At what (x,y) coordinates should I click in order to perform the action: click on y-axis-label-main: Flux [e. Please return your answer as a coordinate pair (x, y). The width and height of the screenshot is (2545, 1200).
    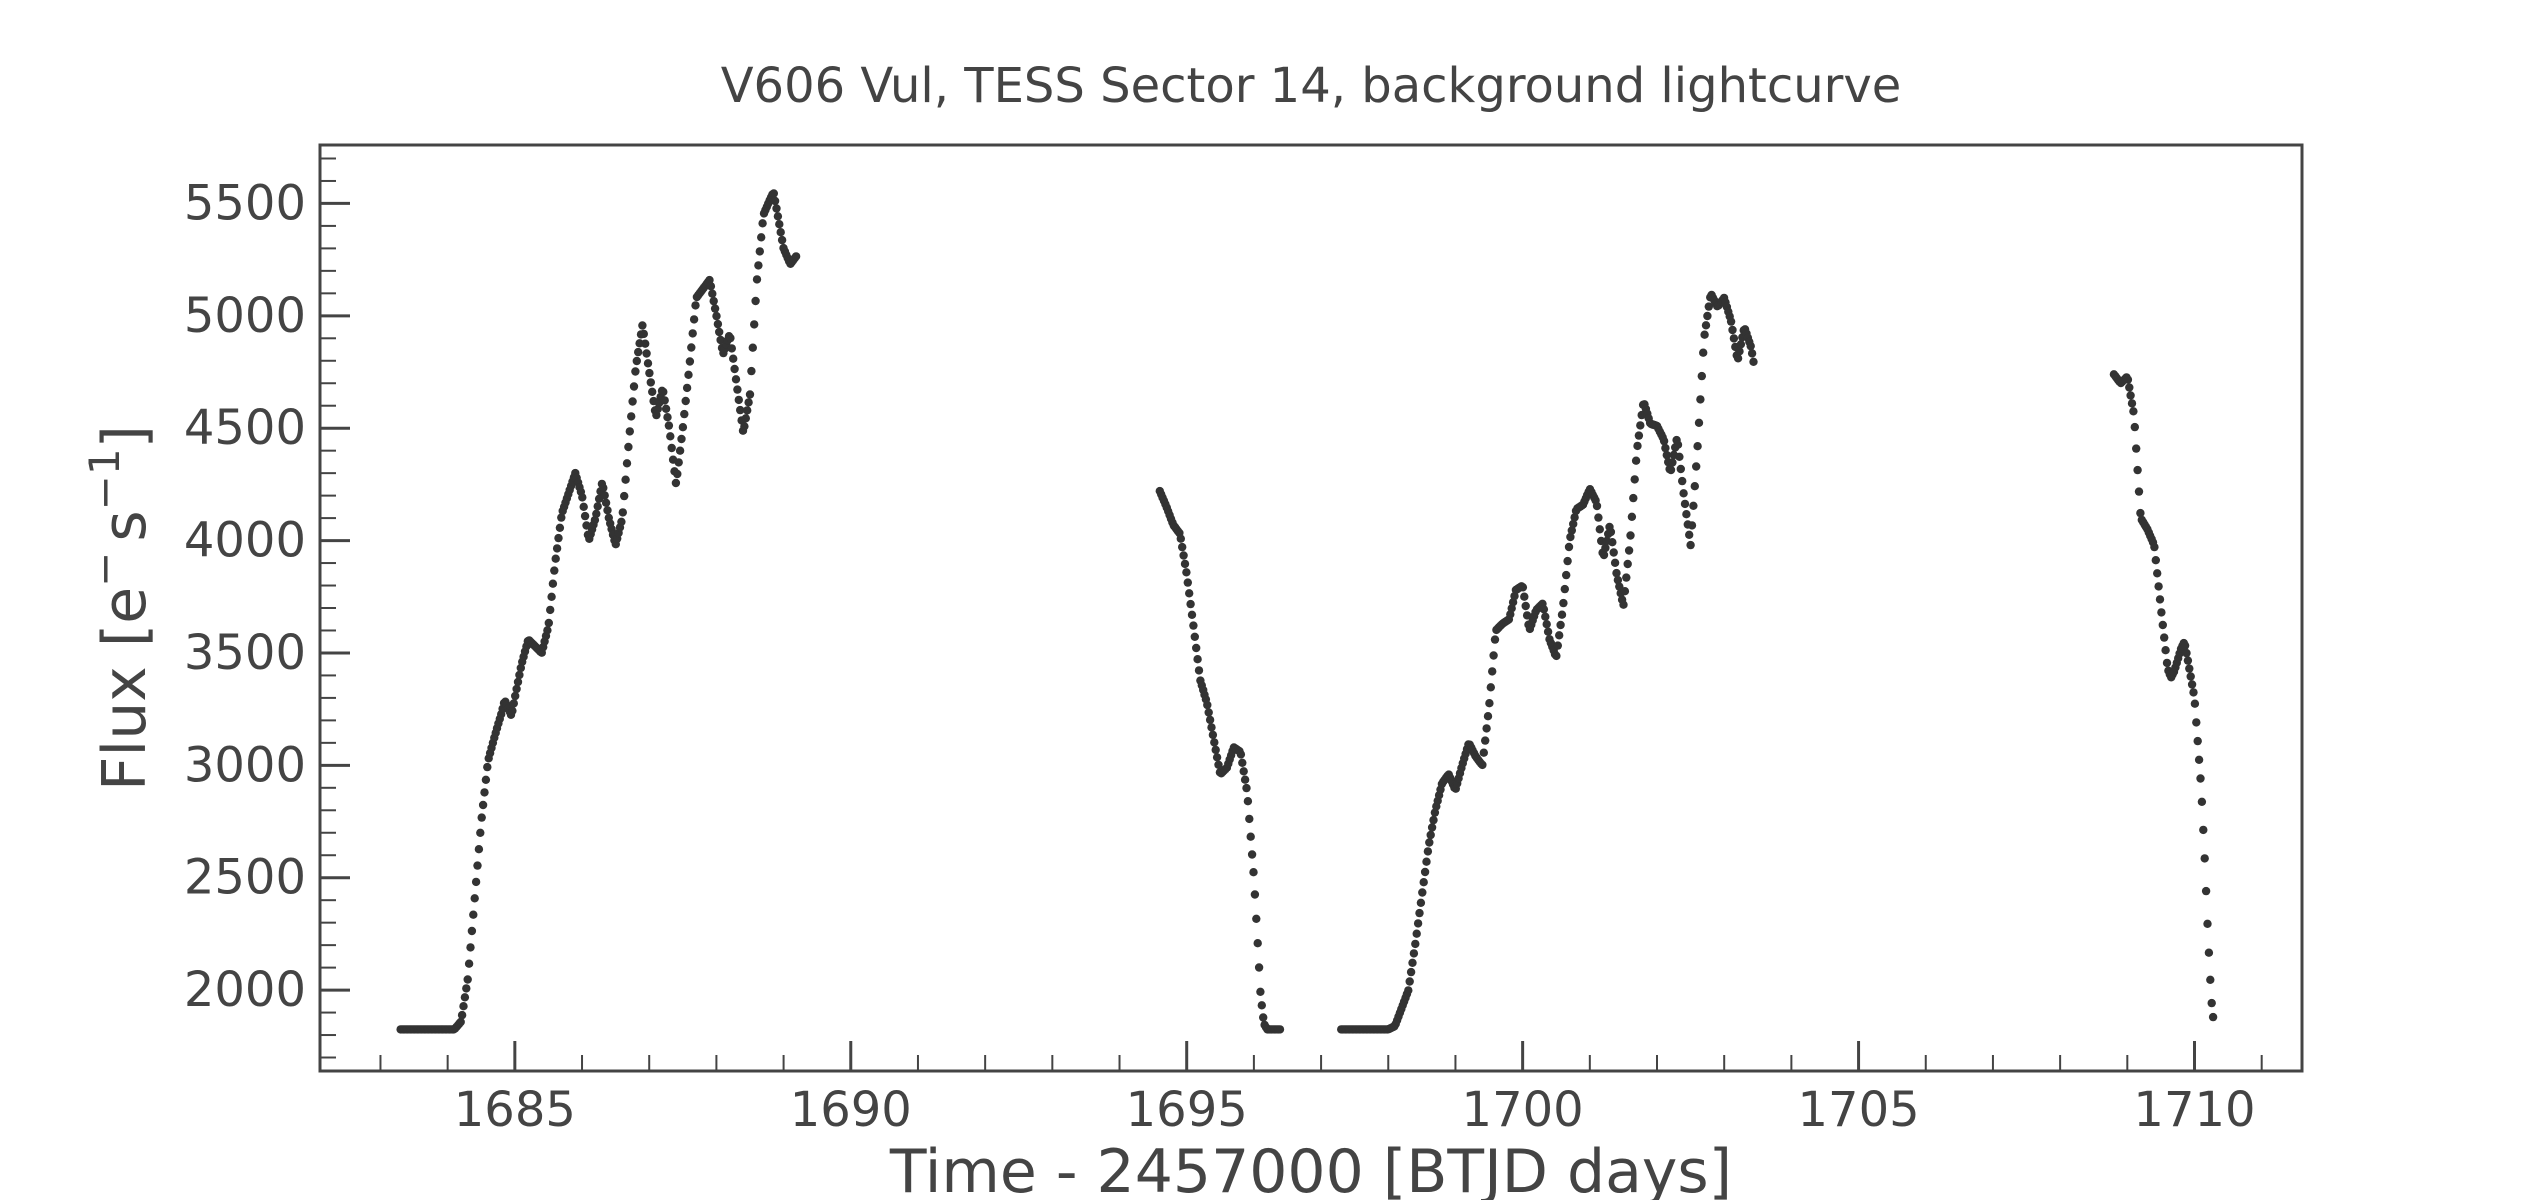
    Looking at the image, I should click on (125, 689).